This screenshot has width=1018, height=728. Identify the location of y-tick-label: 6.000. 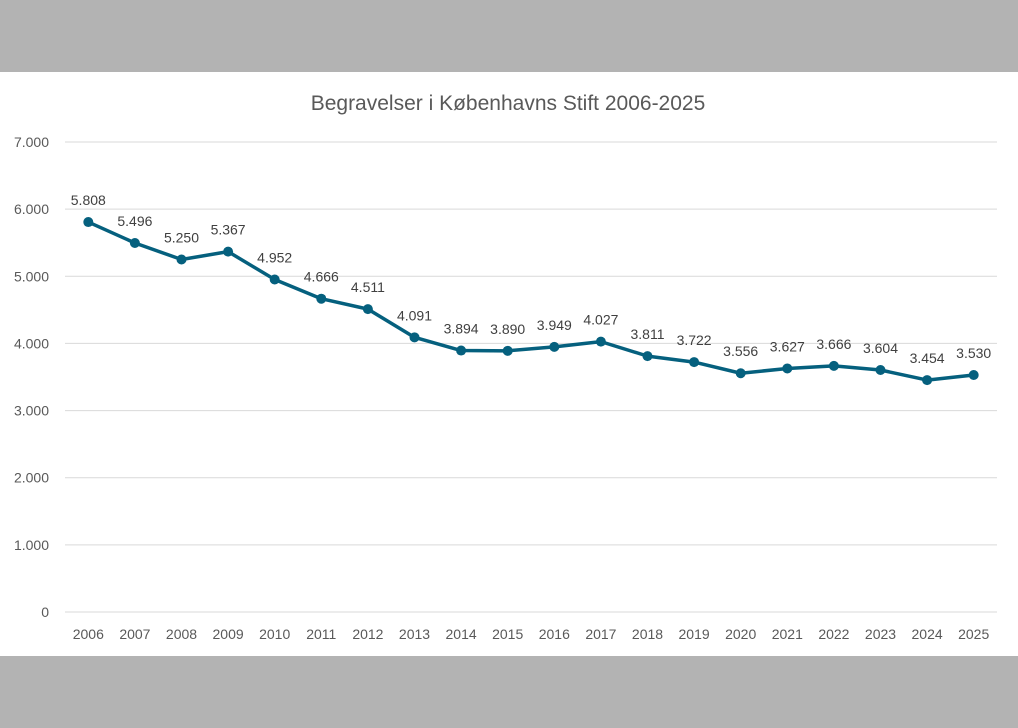
(31, 209).